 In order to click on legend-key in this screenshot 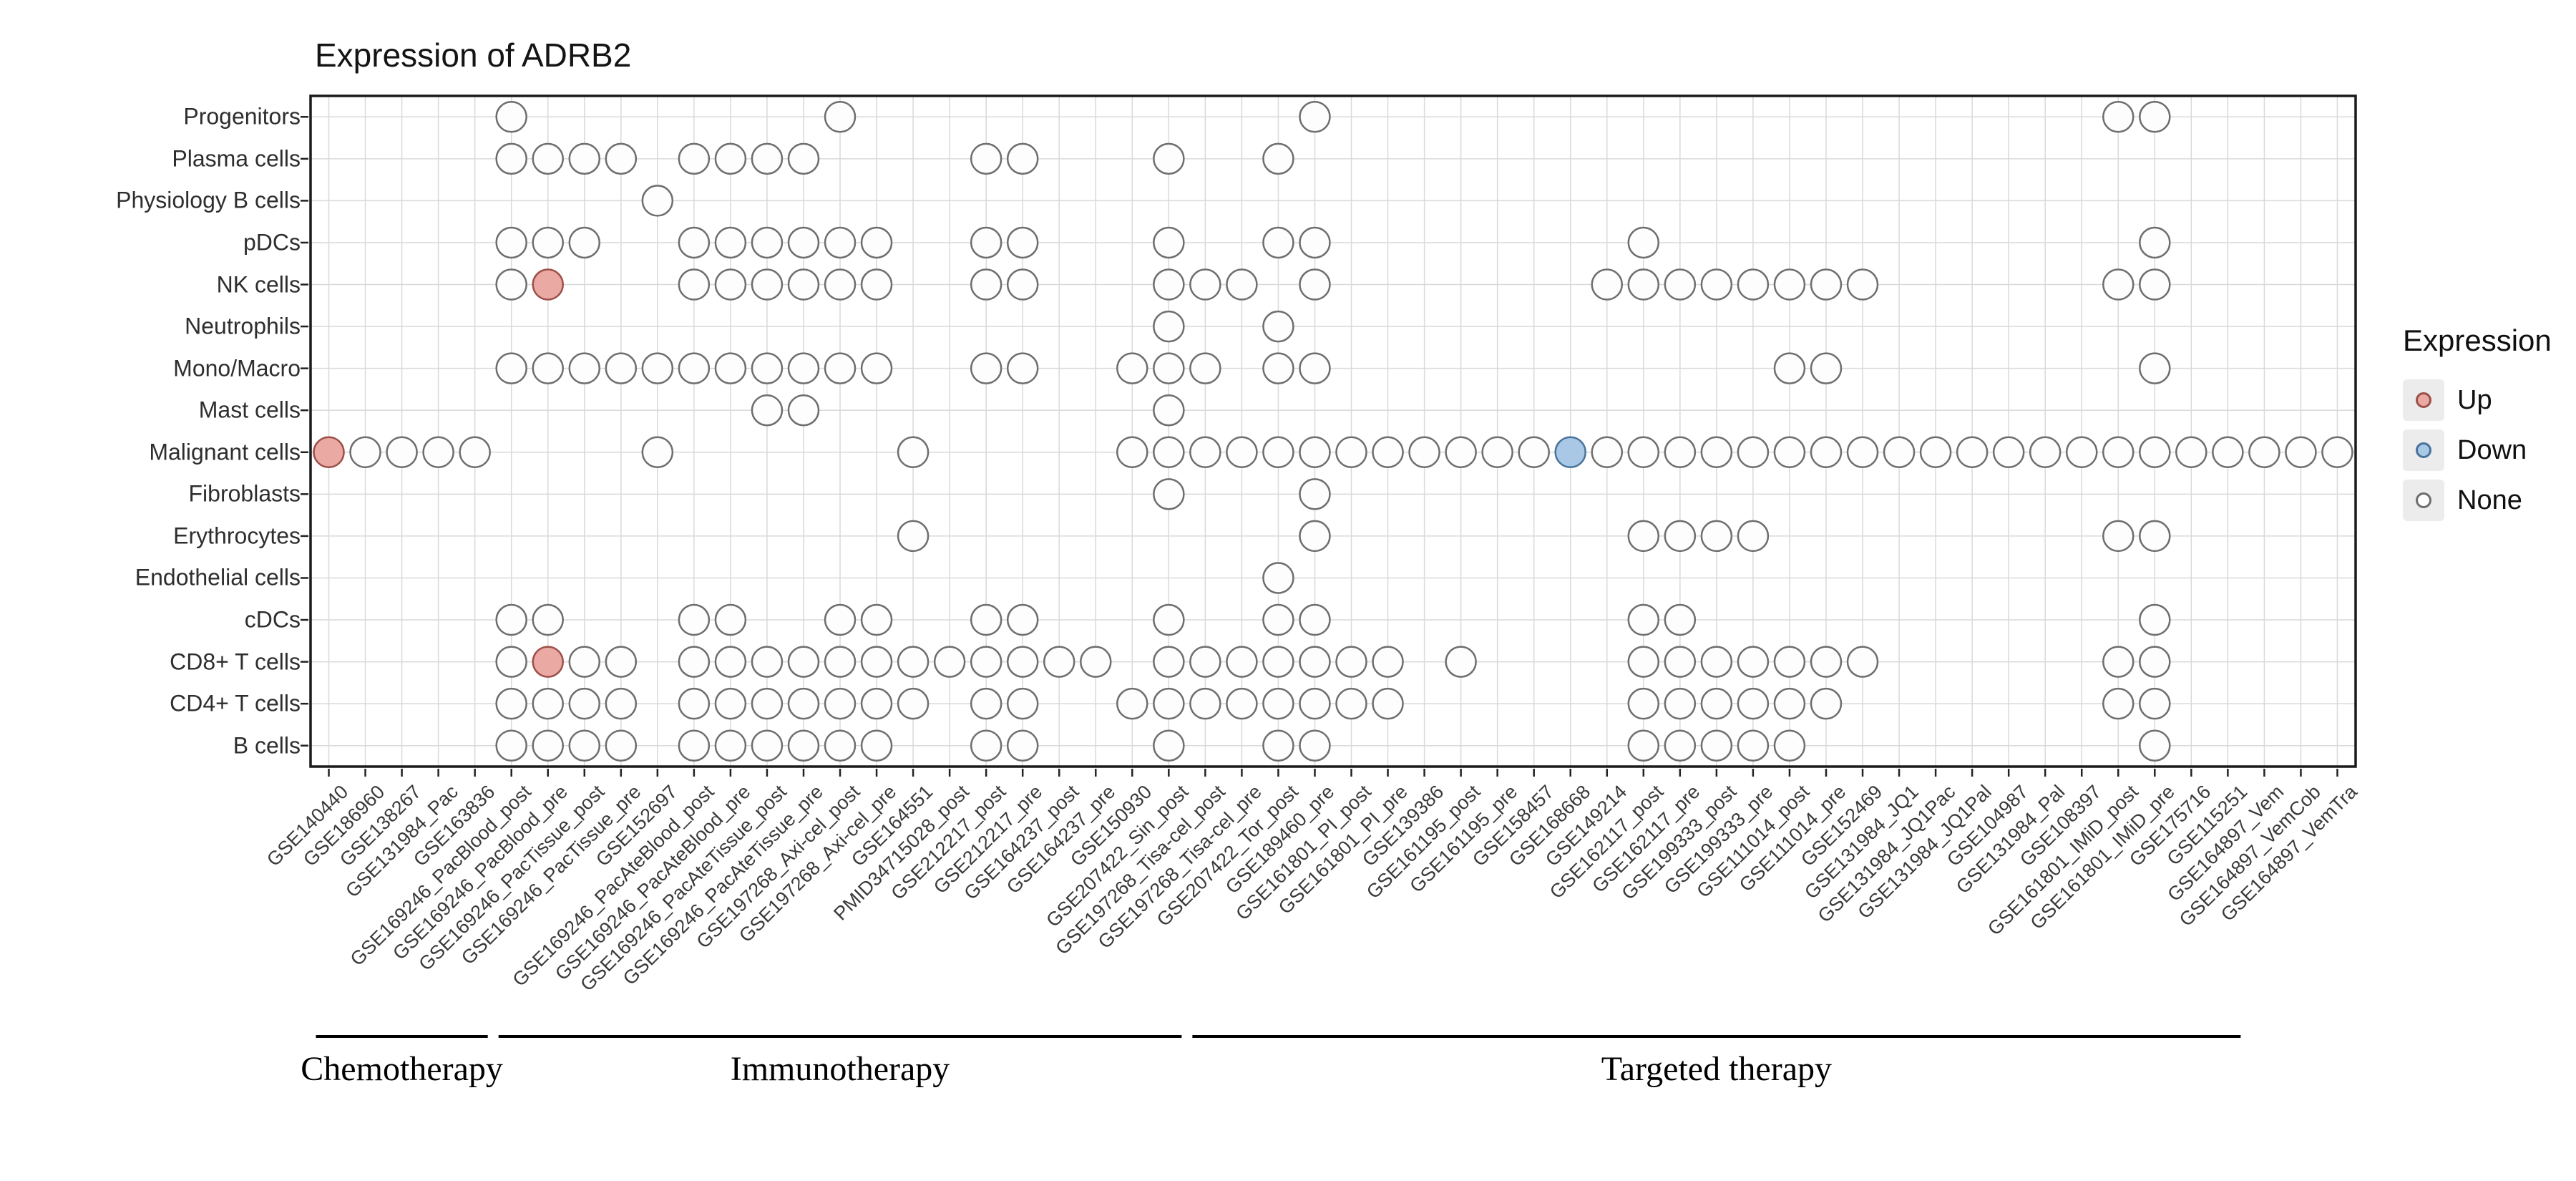, I will do `click(2423, 500)`.